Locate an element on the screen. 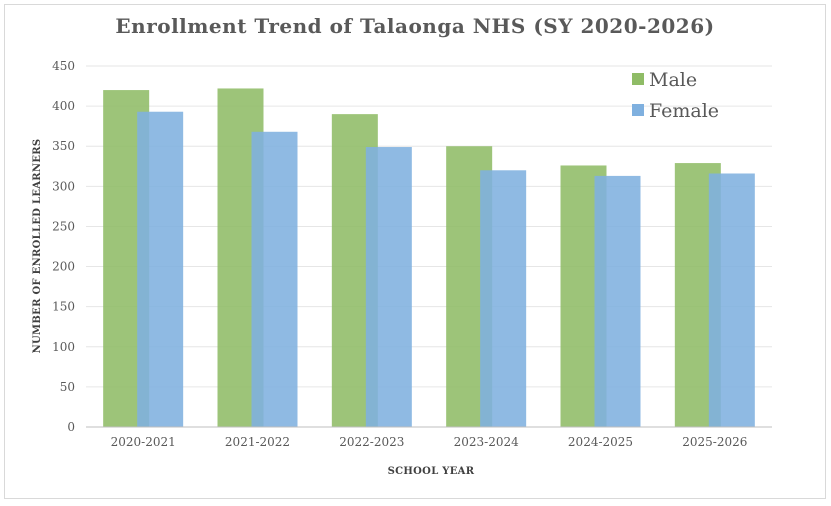 This screenshot has width=831, height=506. y-tick-label: 350 is located at coordinates (63, 146).